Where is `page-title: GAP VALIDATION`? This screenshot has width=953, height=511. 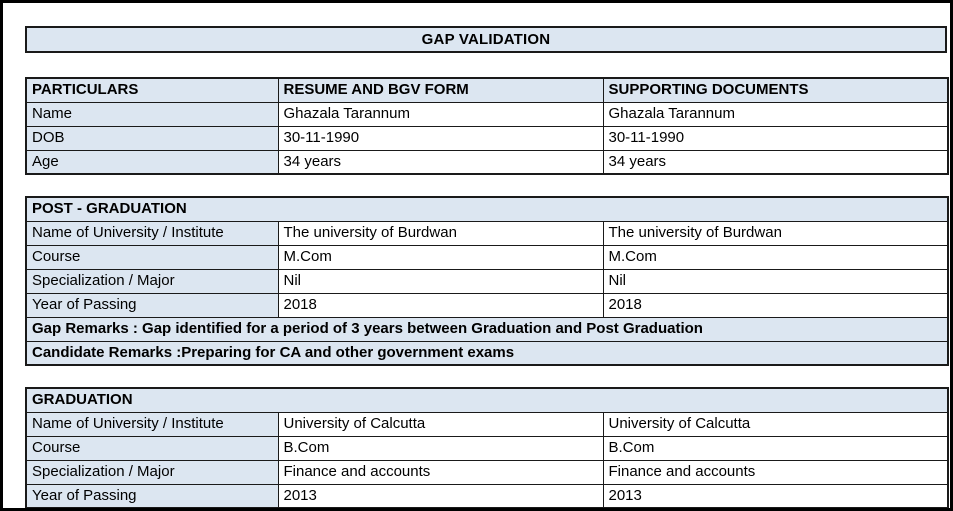 page-title: GAP VALIDATION is located at coordinates (486, 39).